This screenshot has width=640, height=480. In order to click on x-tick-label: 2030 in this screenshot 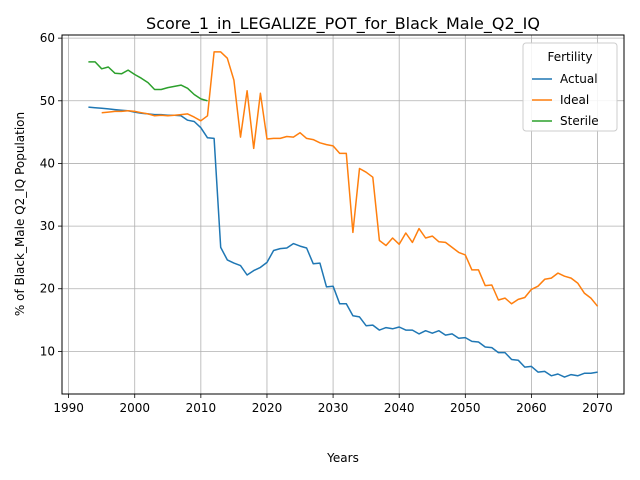, I will do `click(333, 408)`.